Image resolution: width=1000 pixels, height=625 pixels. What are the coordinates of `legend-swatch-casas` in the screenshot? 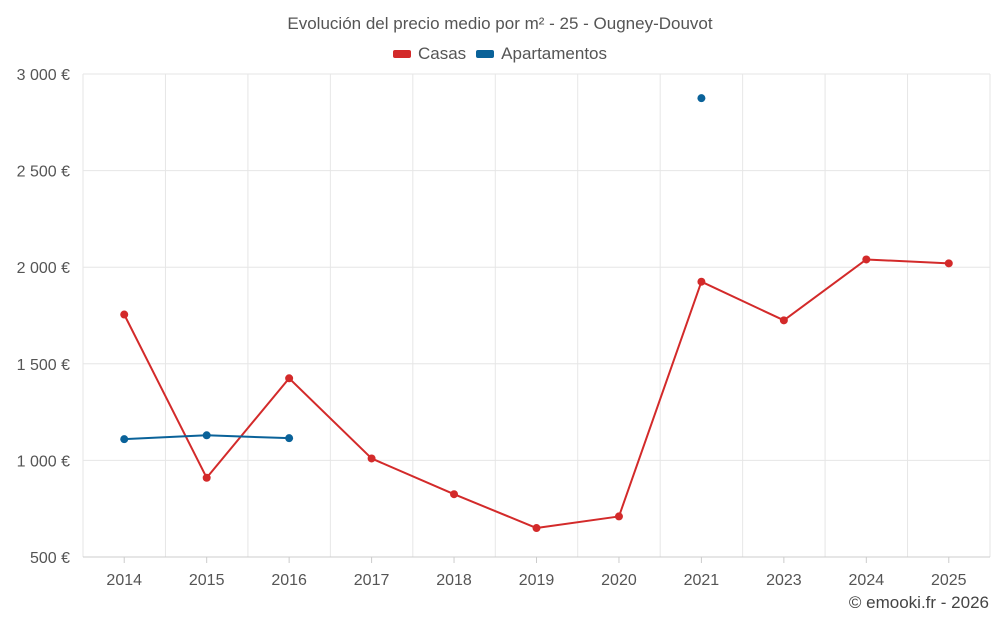 It's located at (401, 54).